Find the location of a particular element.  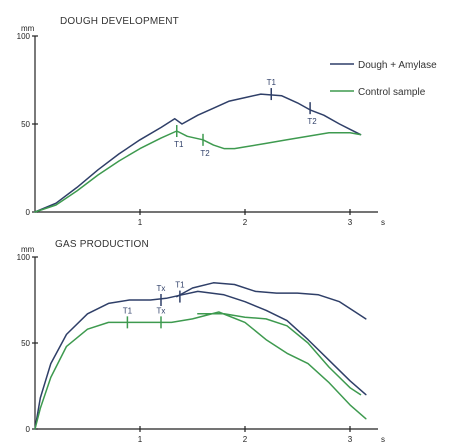

series-line-control-sample is located at coordinates (198, 171).